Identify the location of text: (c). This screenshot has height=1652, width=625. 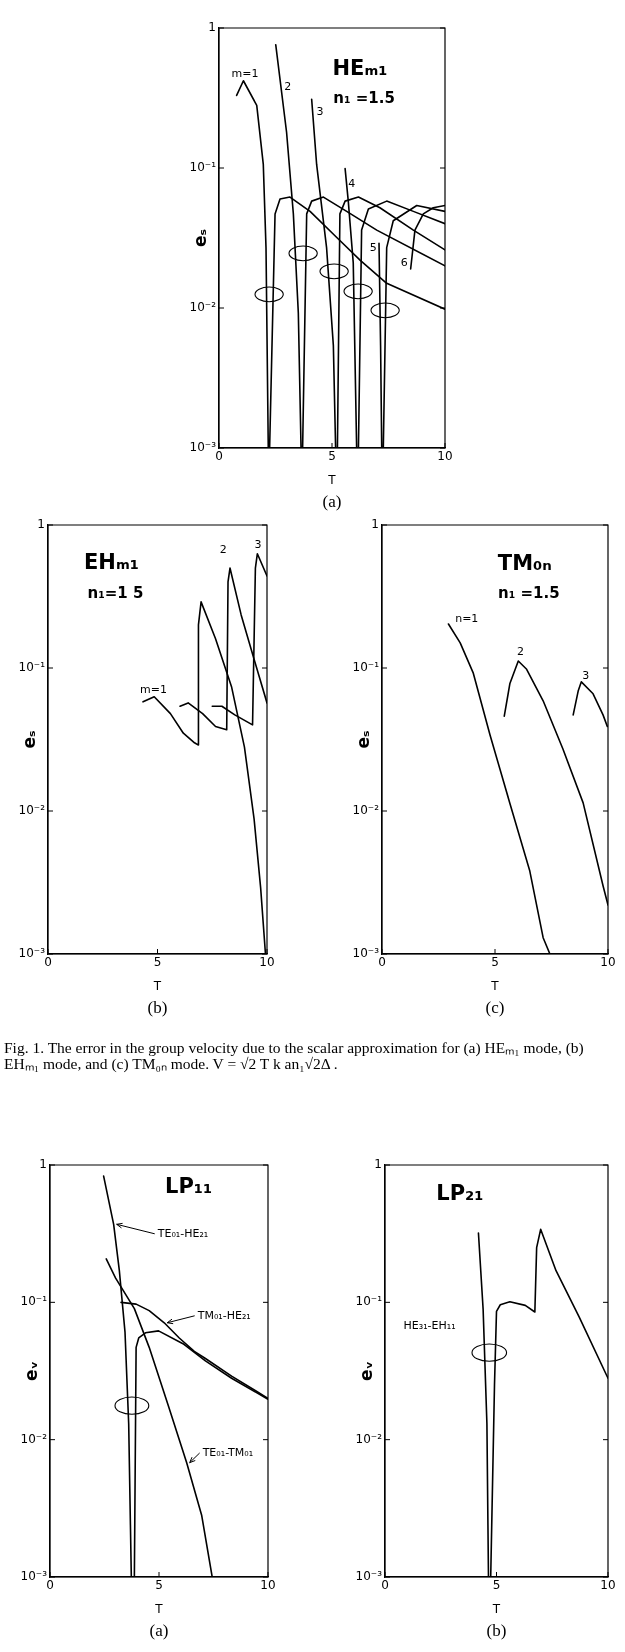
(495, 1008).